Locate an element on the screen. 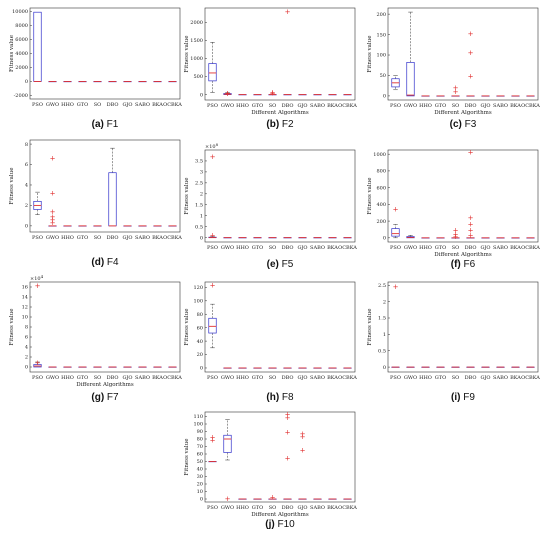 The height and width of the screenshot is (533, 550). y-tick-label: 120 is located at coordinates (198, 288).